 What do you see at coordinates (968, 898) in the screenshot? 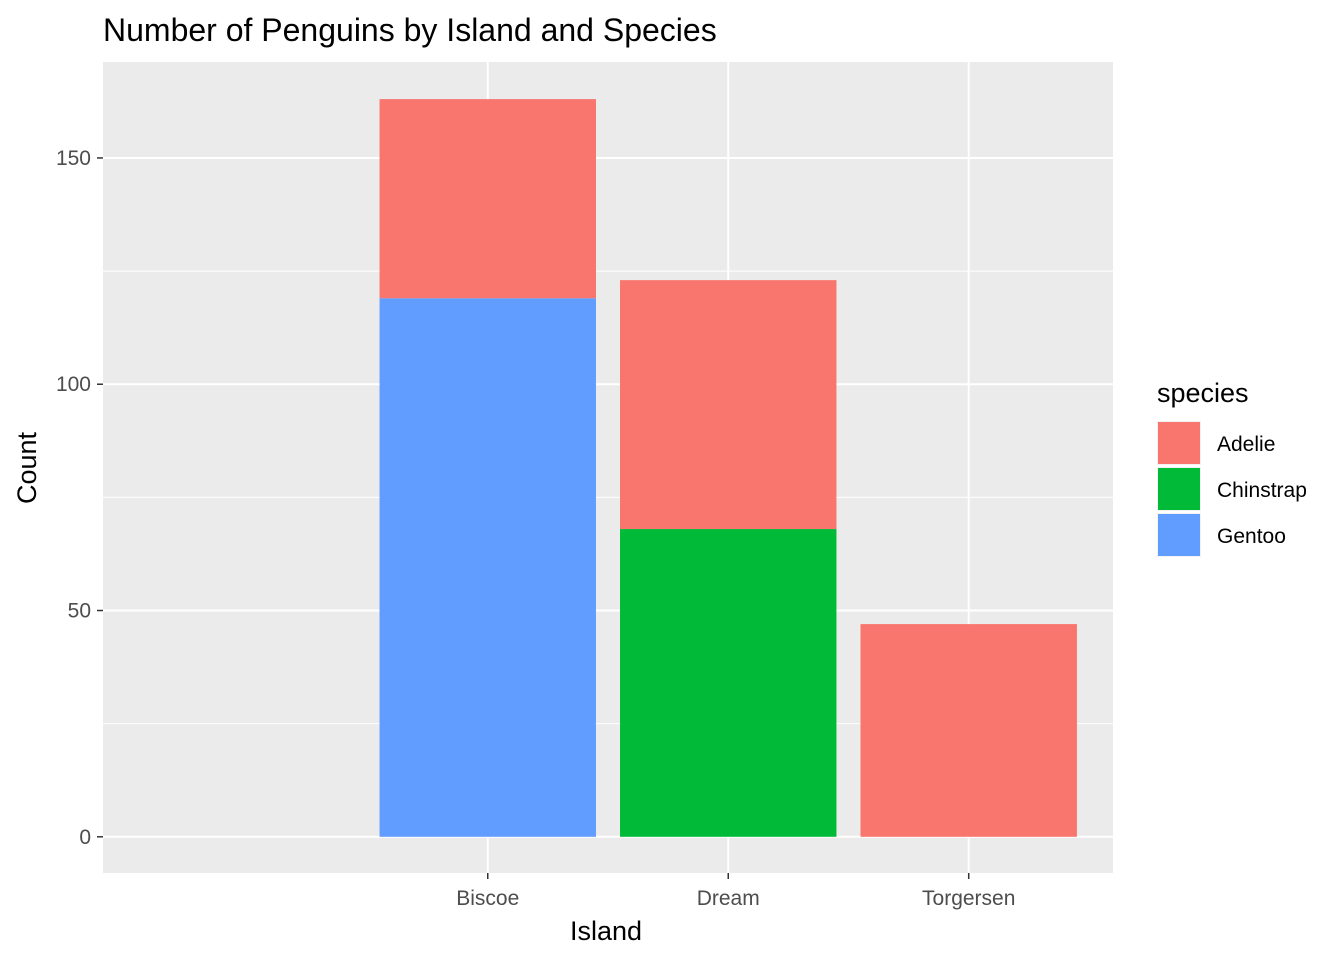
I see `x-tick-label: Torgersen` at bounding box center [968, 898].